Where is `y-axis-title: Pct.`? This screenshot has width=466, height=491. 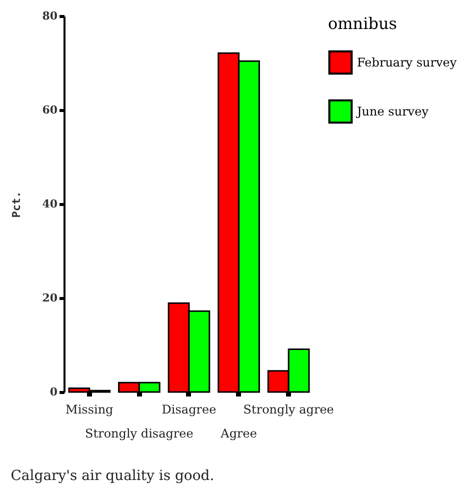
y-axis-title: Pct. is located at coordinates (17, 204).